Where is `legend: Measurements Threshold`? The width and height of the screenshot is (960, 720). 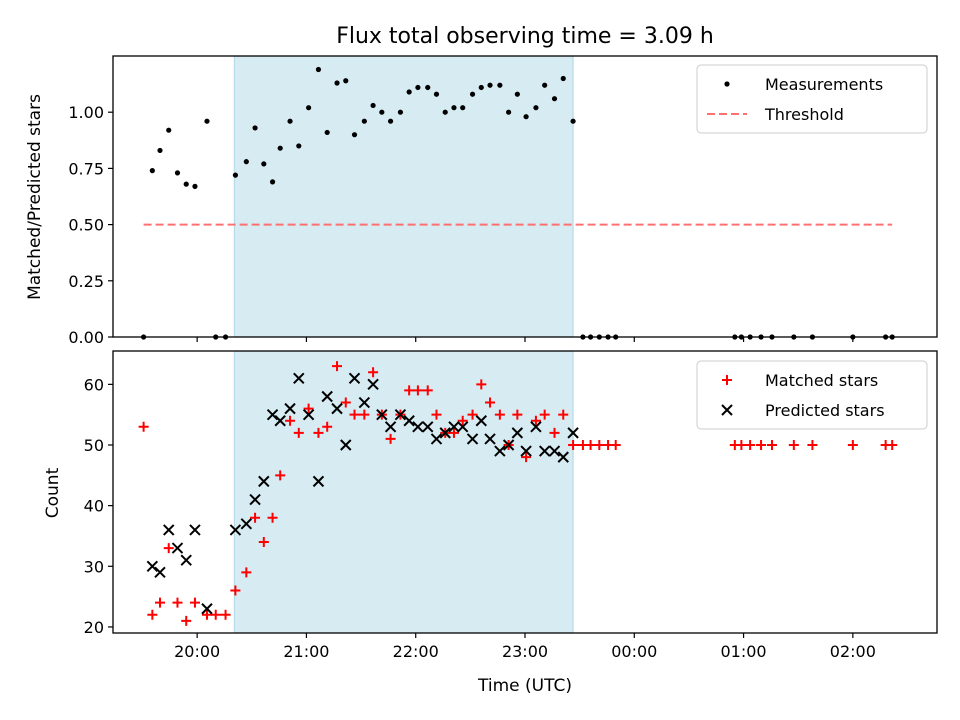 legend: Measurements Threshold is located at coordinates (812, 99).